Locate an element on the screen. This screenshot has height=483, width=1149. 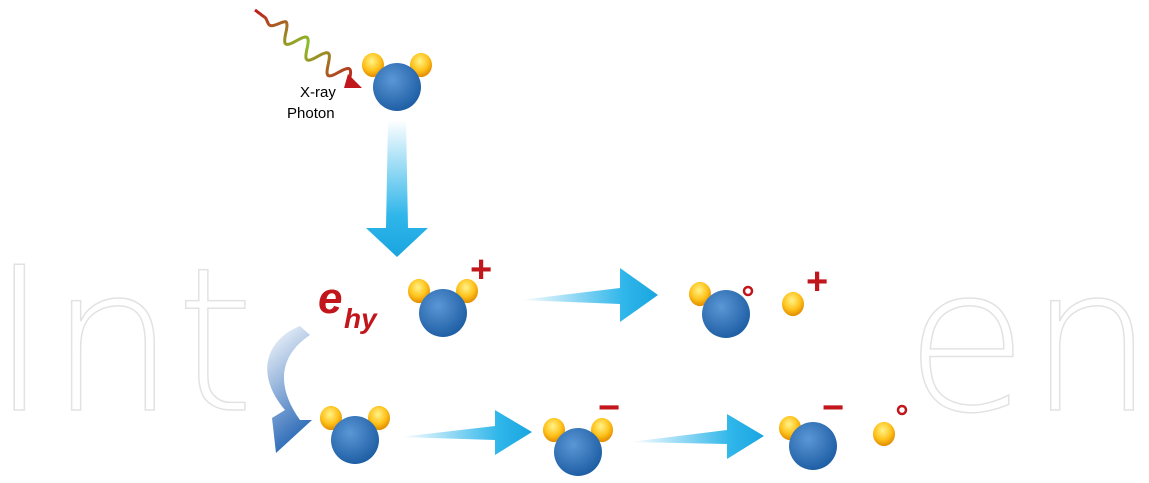
electron-subscript: hy is located at coordinates (361, 318).